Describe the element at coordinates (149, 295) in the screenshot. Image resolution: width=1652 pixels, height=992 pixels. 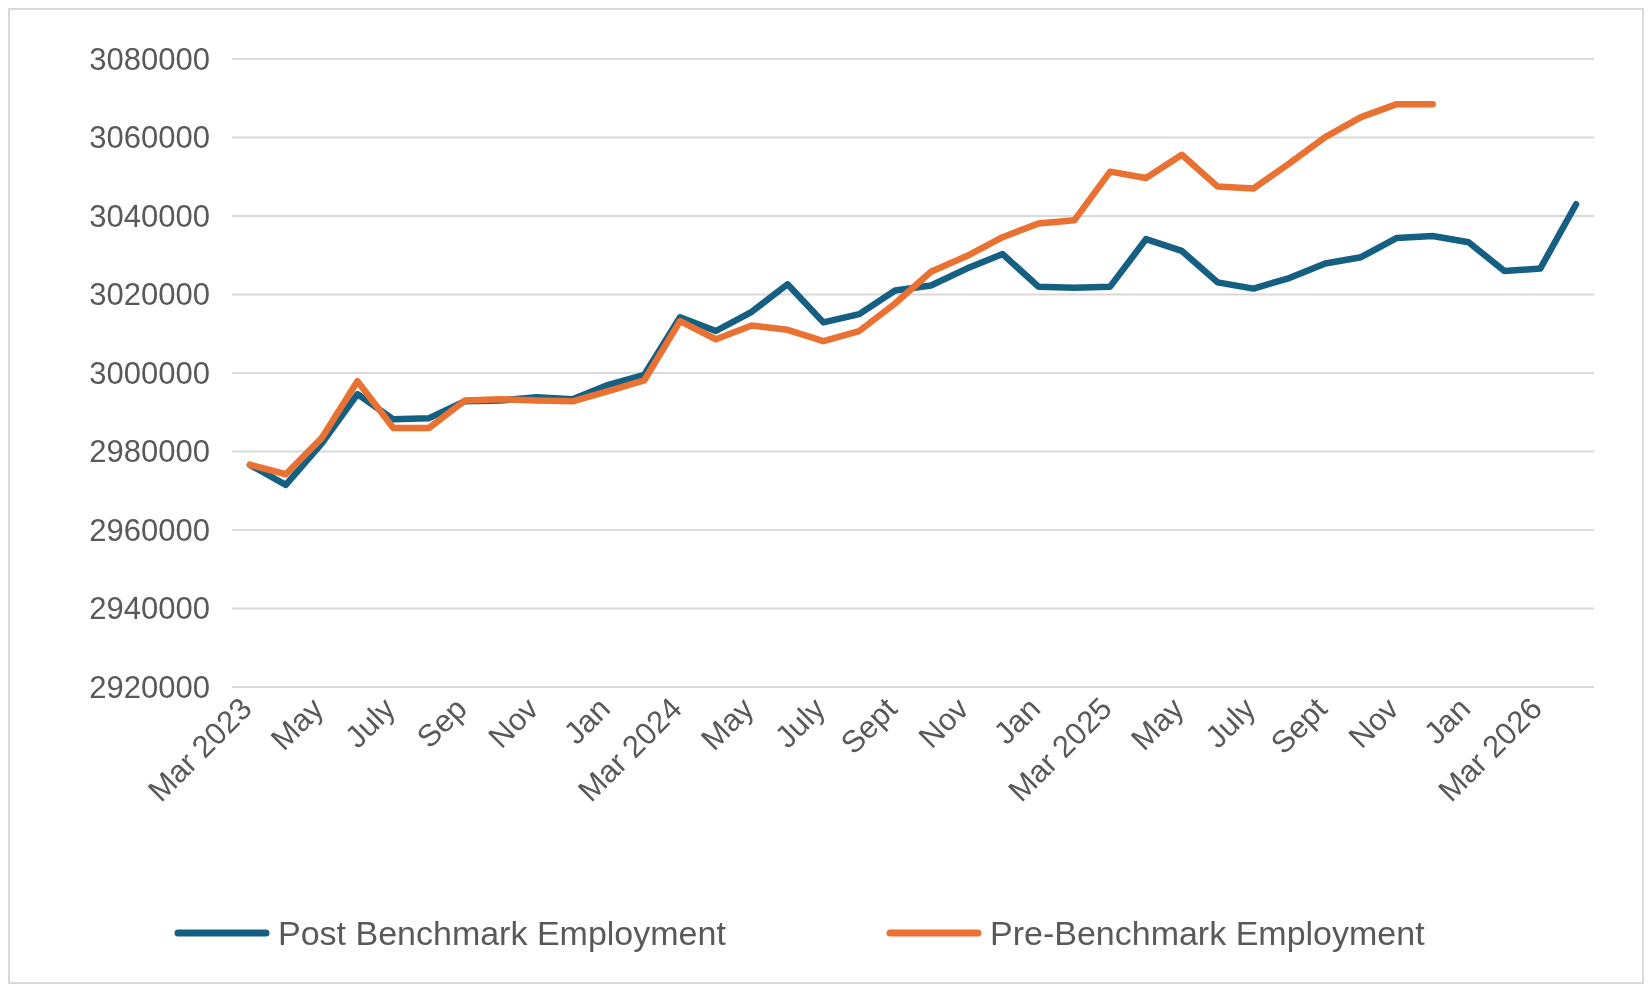
I see `y-tick-label: 3020000` at that location.